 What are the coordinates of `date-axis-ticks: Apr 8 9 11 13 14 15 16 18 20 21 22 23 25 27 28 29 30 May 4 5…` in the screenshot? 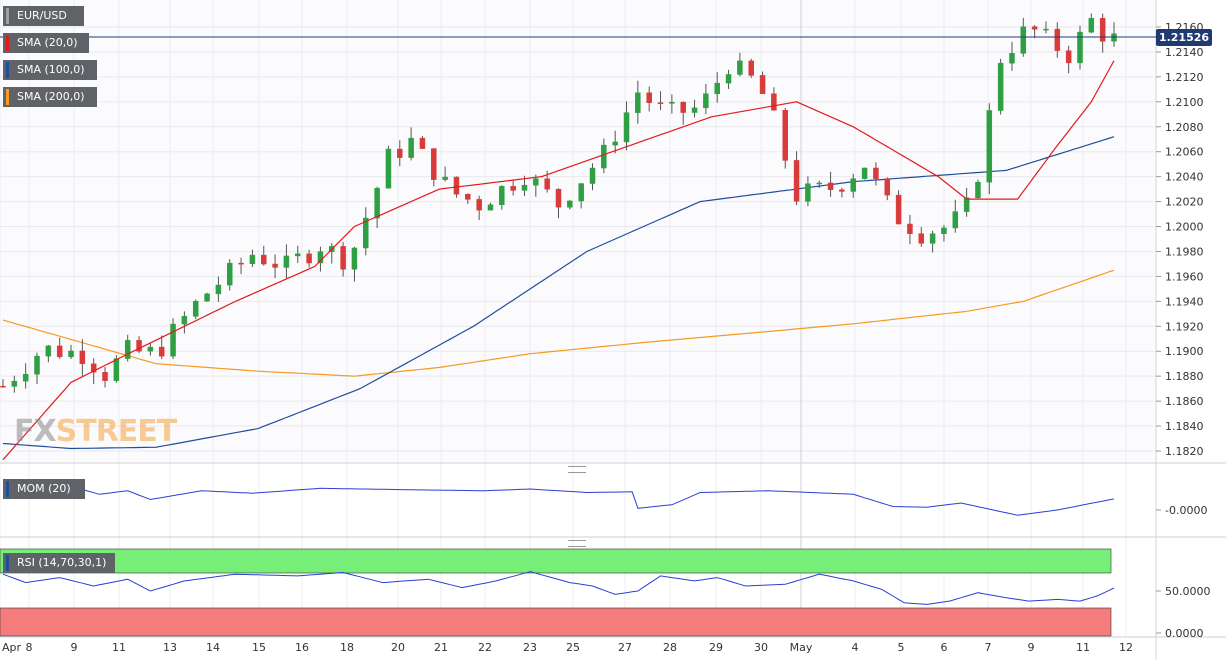 It's located at (567, 647).